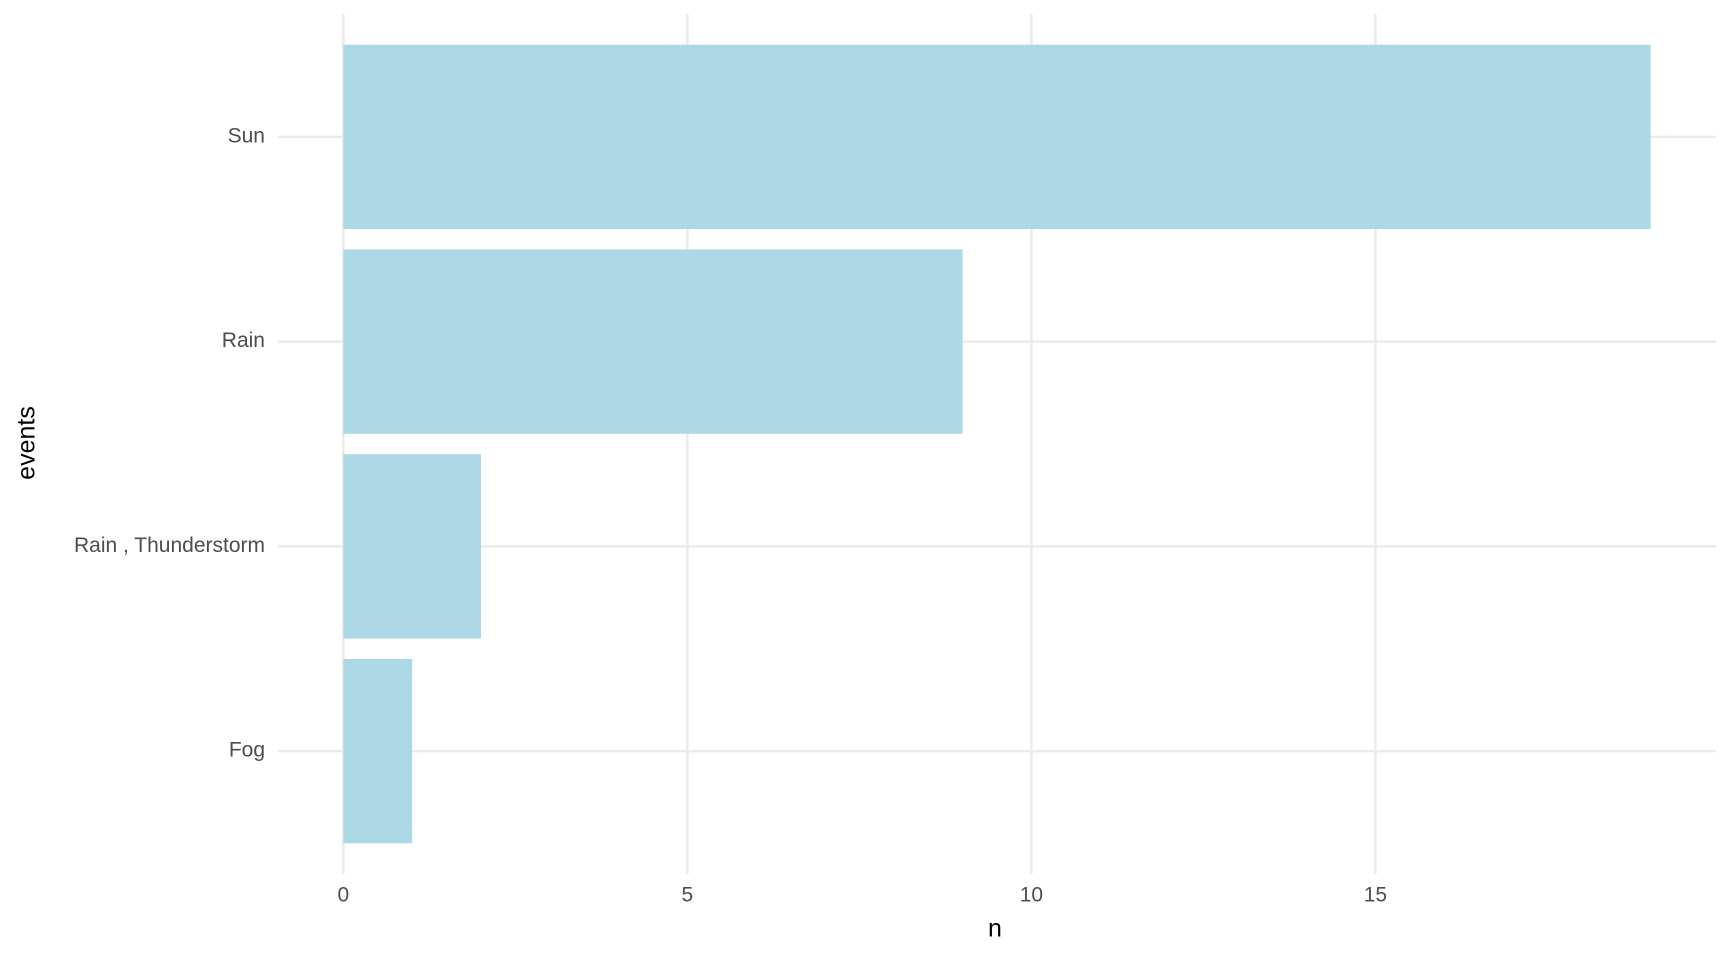 The image size is (1728, 960). What do you see at coordinates (169, 545) in the screenshot?
I see `y-tick-label: Rain , Thunderstorm` at bounding box center [169, 545].